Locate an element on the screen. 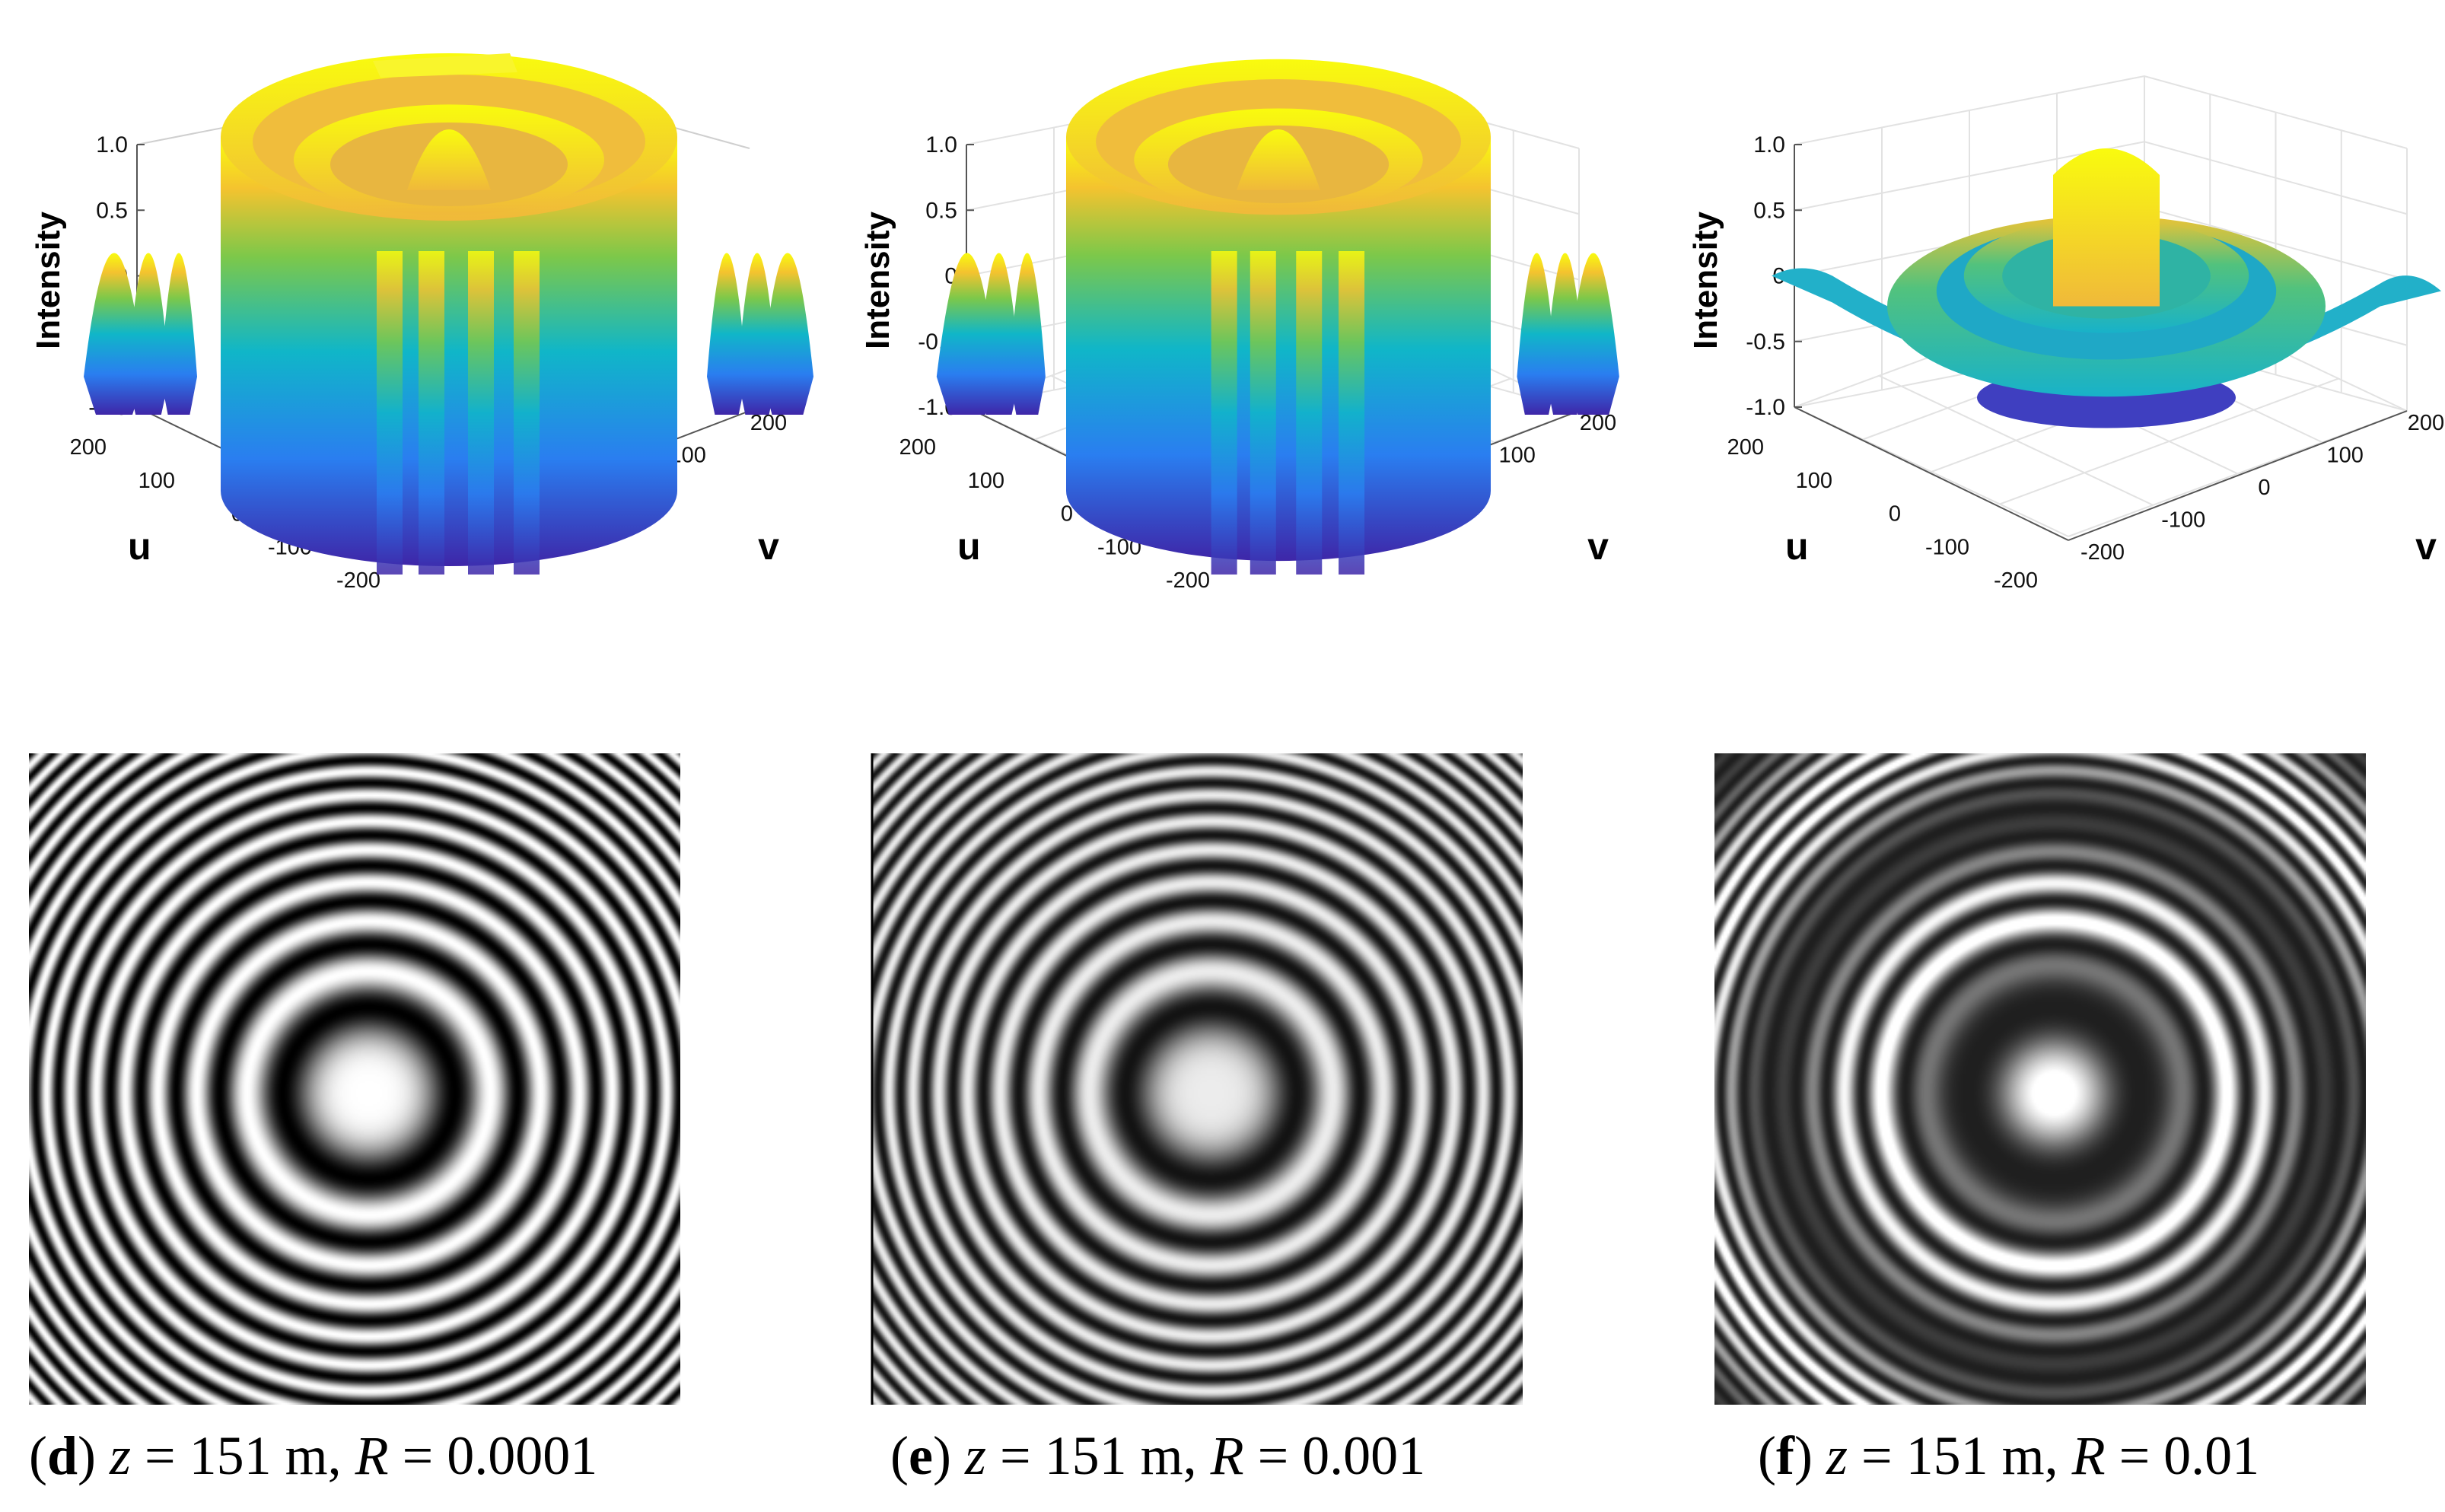 Image resolution: width=2445 pixels, height=1512 pixels. caption-e-r-value: = 0.001 is located at coordinates (1334, 1455).